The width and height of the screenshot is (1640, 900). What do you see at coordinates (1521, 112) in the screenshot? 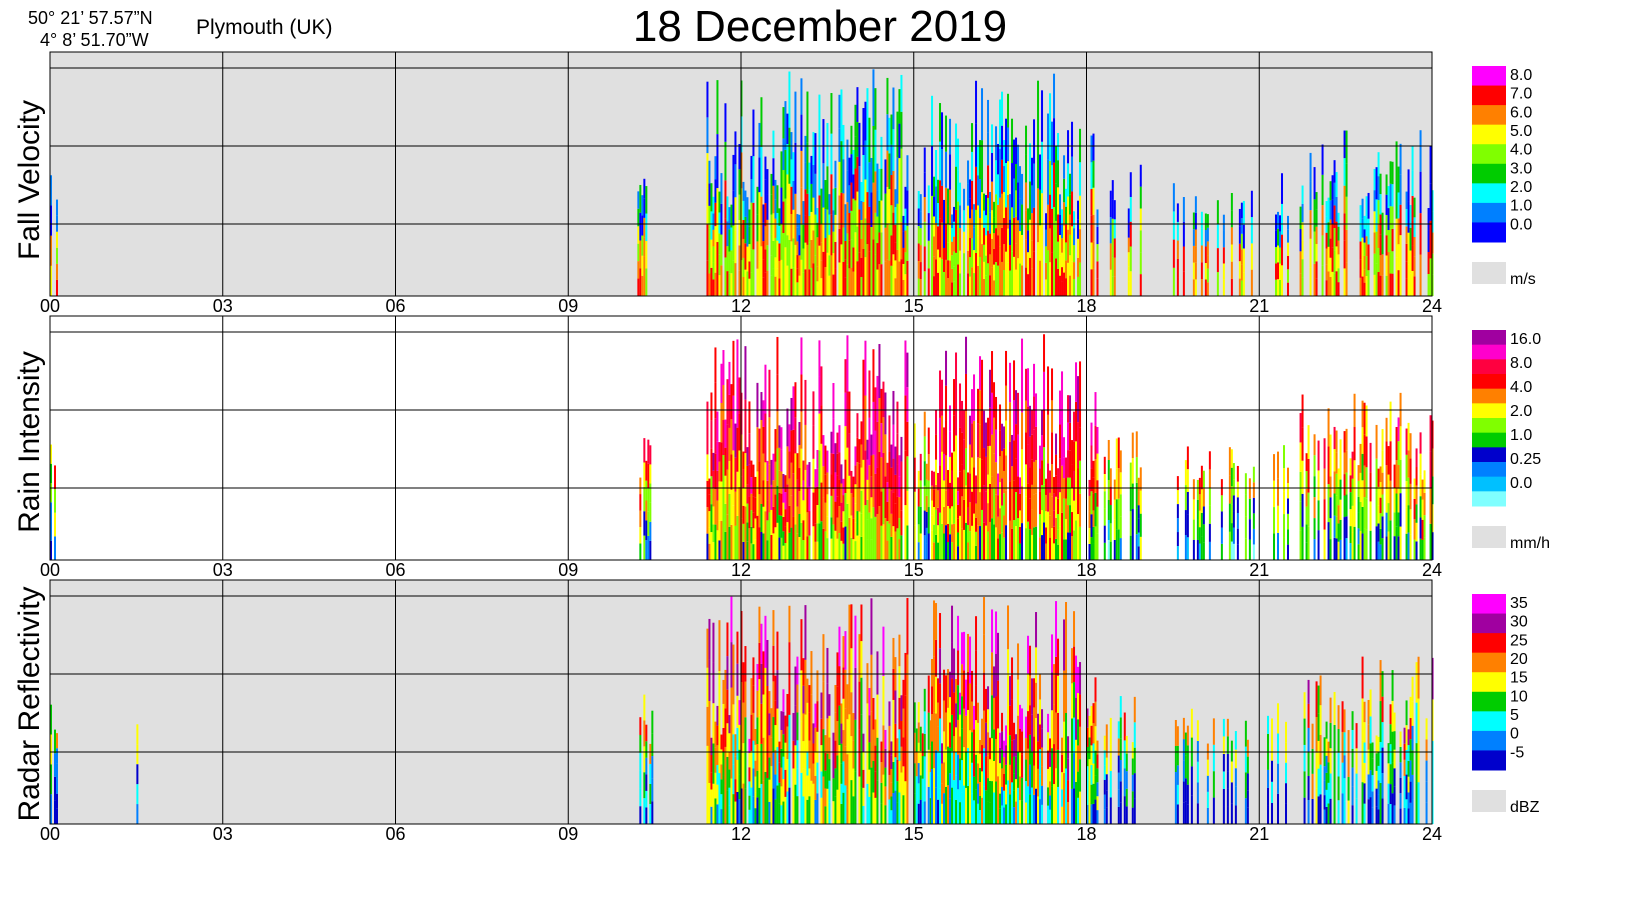
I see `legend-label: 6.0` at bounding box center [1521, 112].